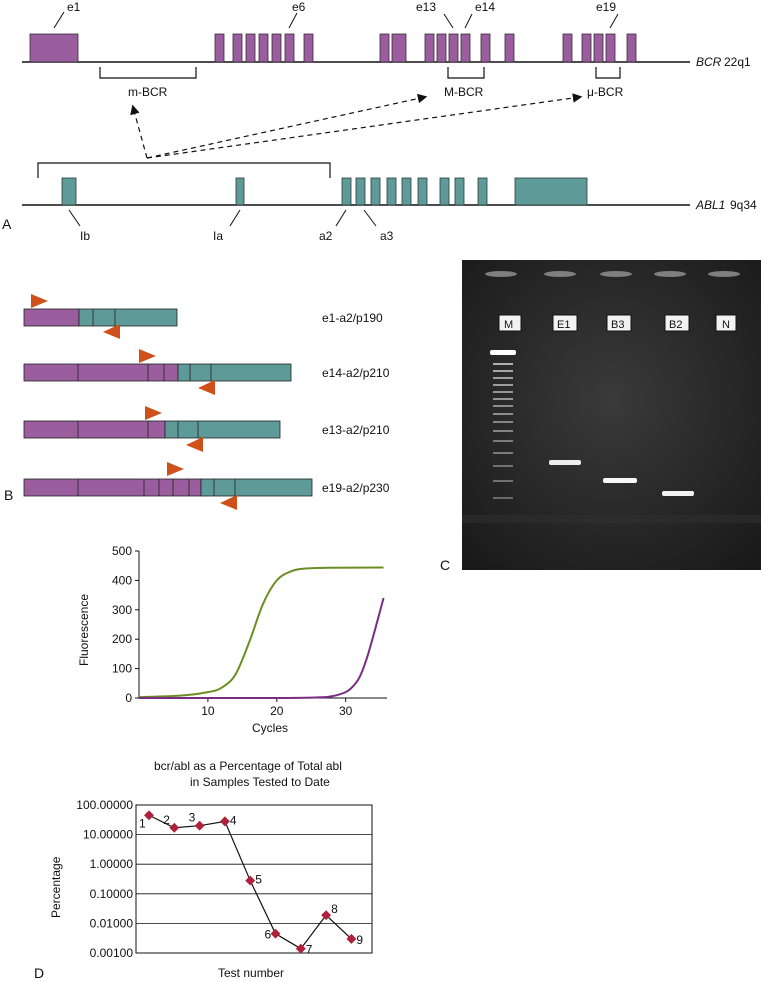  I want to click on lane-label: N, so click(726, 325).